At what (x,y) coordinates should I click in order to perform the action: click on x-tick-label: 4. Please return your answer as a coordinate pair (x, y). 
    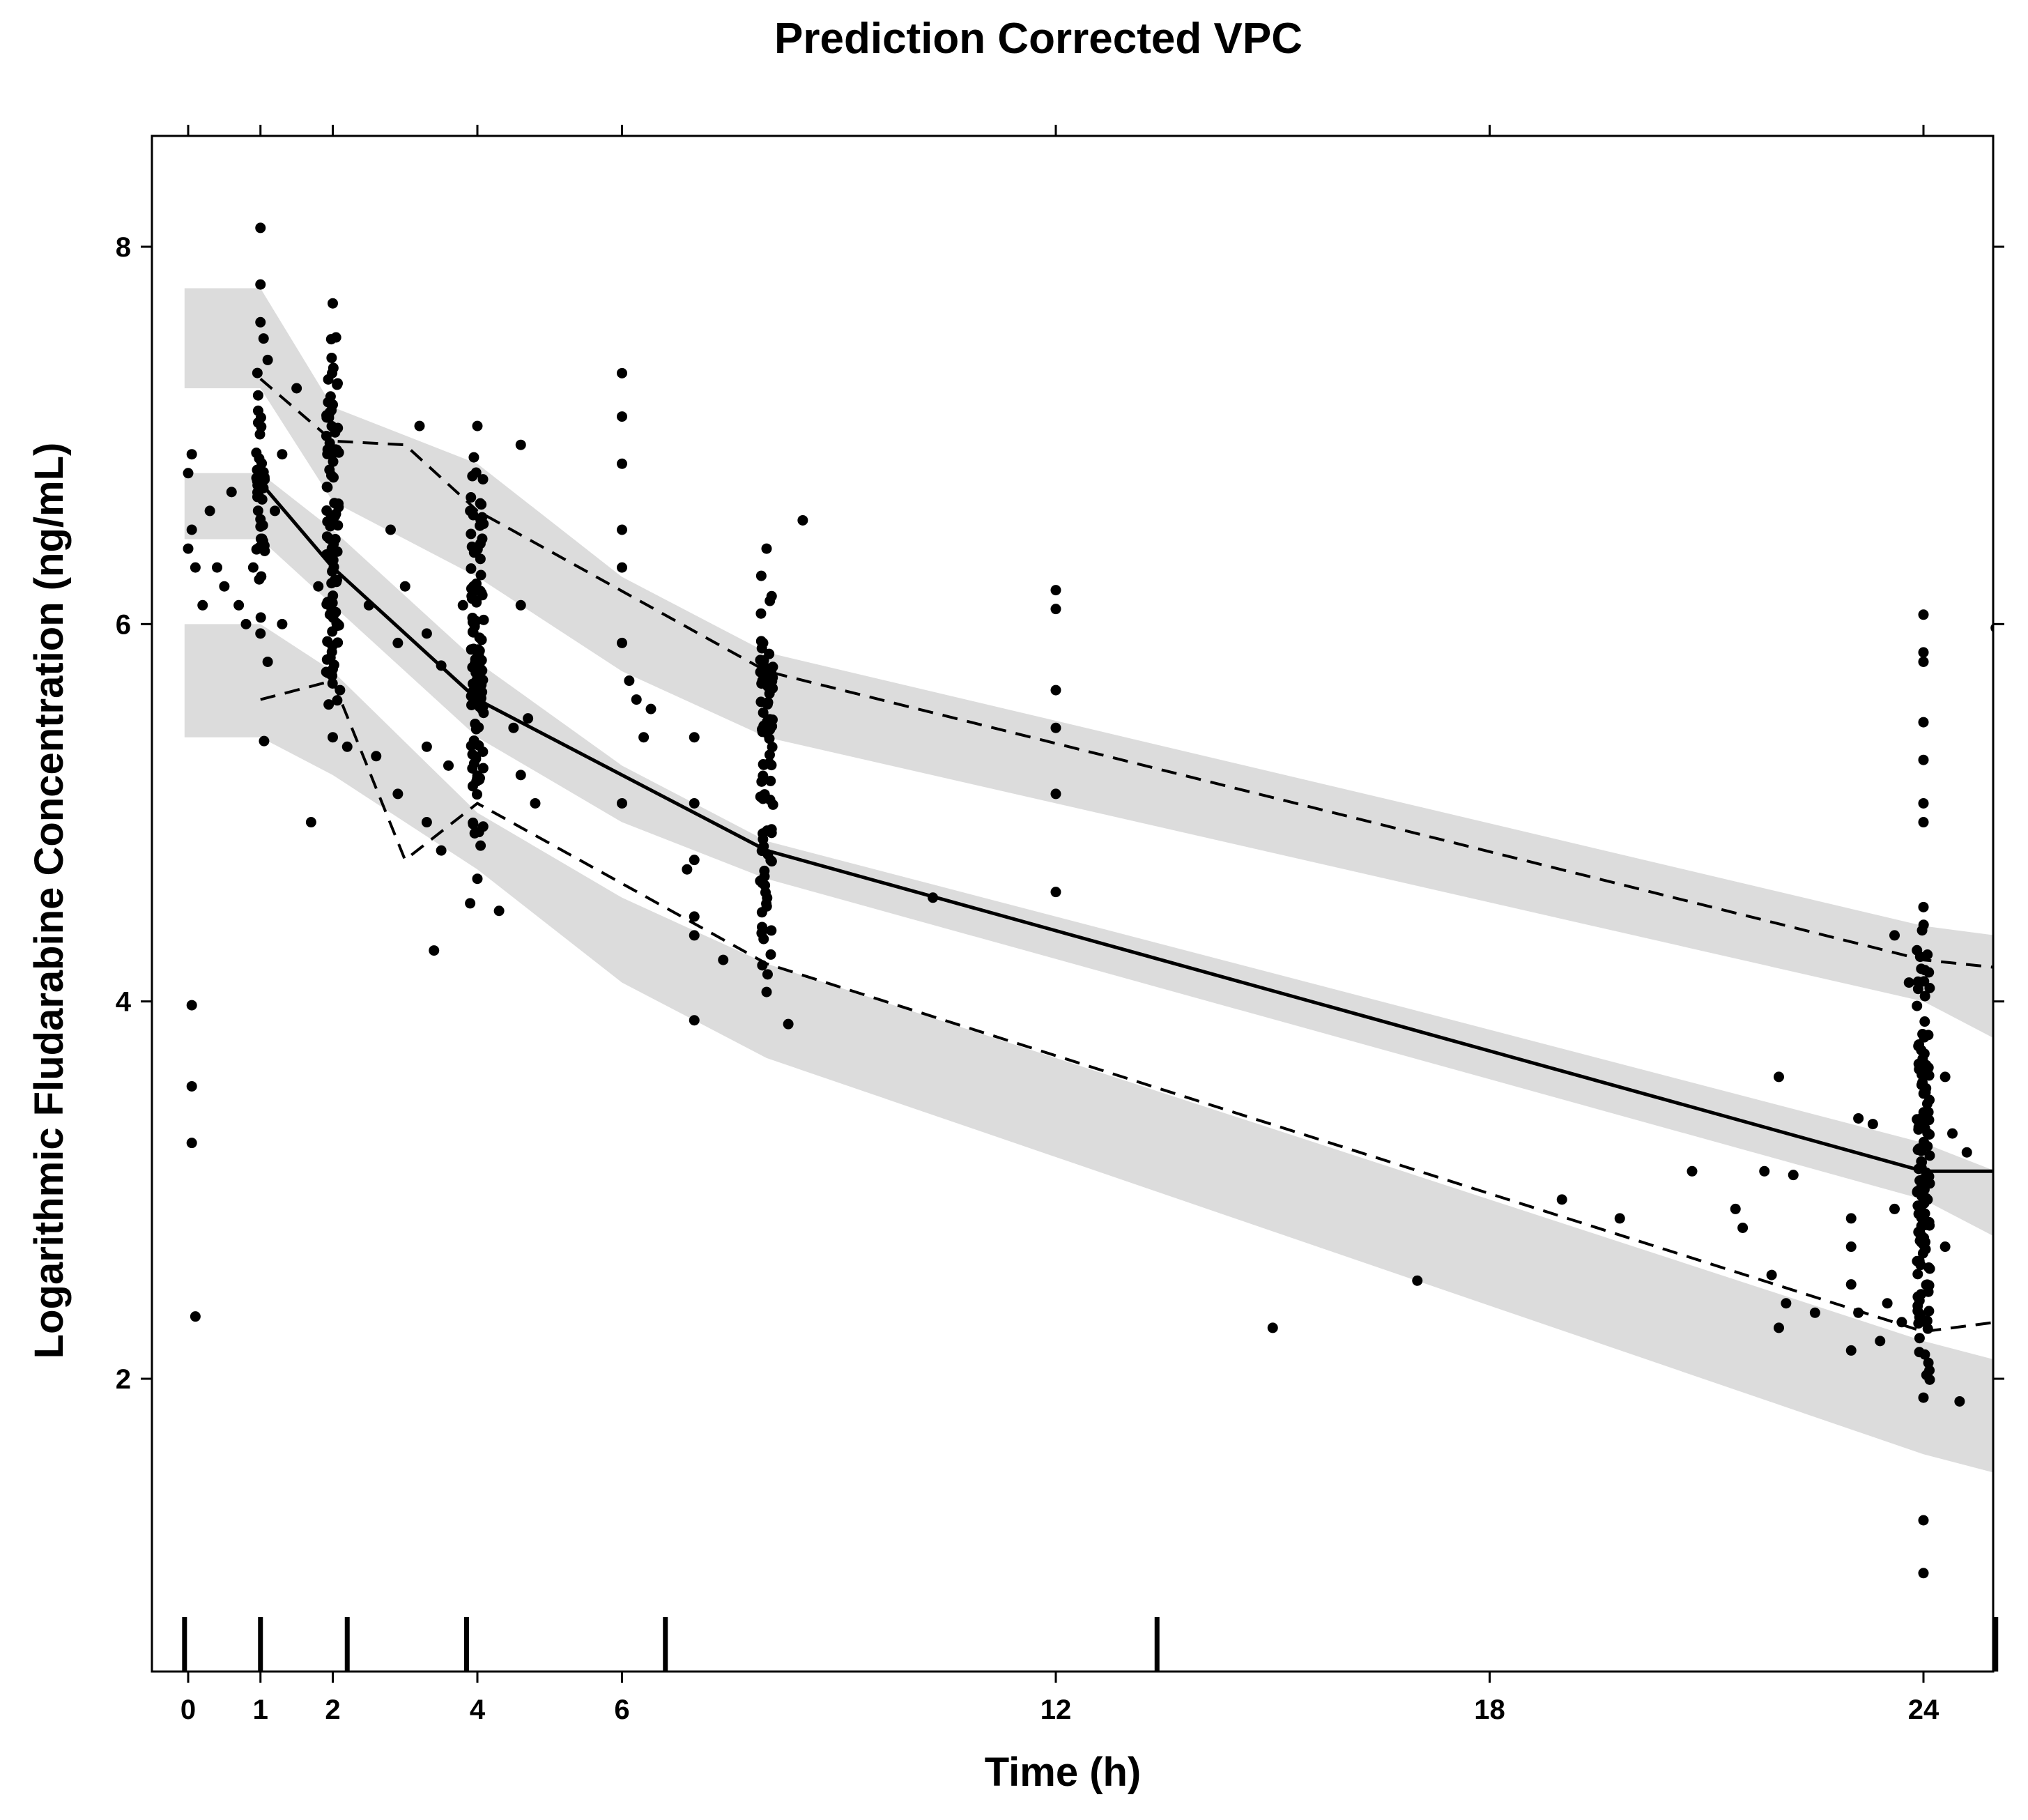
    Looking at the image, I should click on (478, 1710).